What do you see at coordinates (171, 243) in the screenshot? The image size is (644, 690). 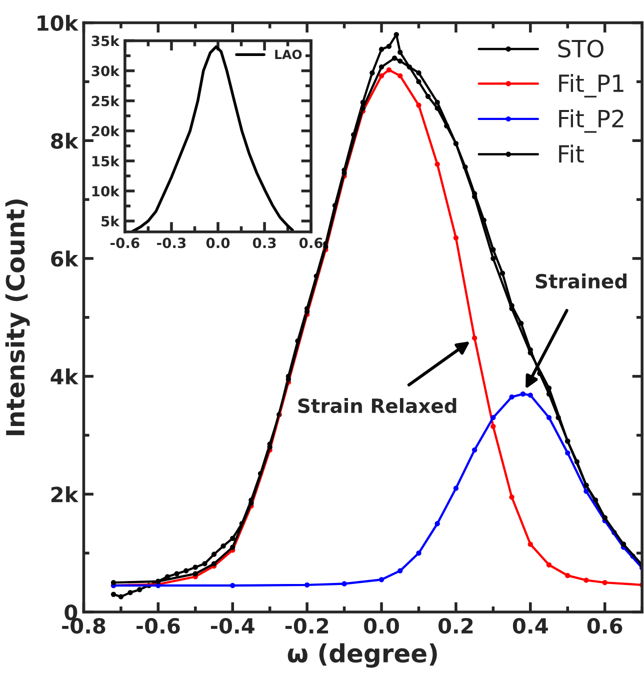 I see `x-tick-label: -0.3` at bounding box center [171, 243].